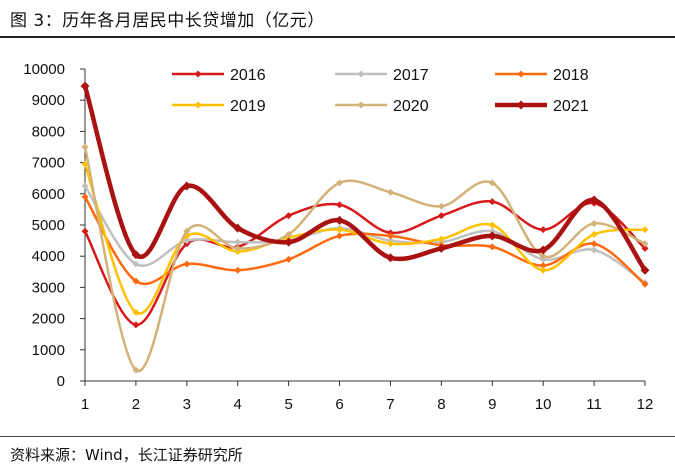  What do you see at coordinates (543, 404) in the screenshot?
I see `x-tick-label: 10` at bounding box center [543, 404].